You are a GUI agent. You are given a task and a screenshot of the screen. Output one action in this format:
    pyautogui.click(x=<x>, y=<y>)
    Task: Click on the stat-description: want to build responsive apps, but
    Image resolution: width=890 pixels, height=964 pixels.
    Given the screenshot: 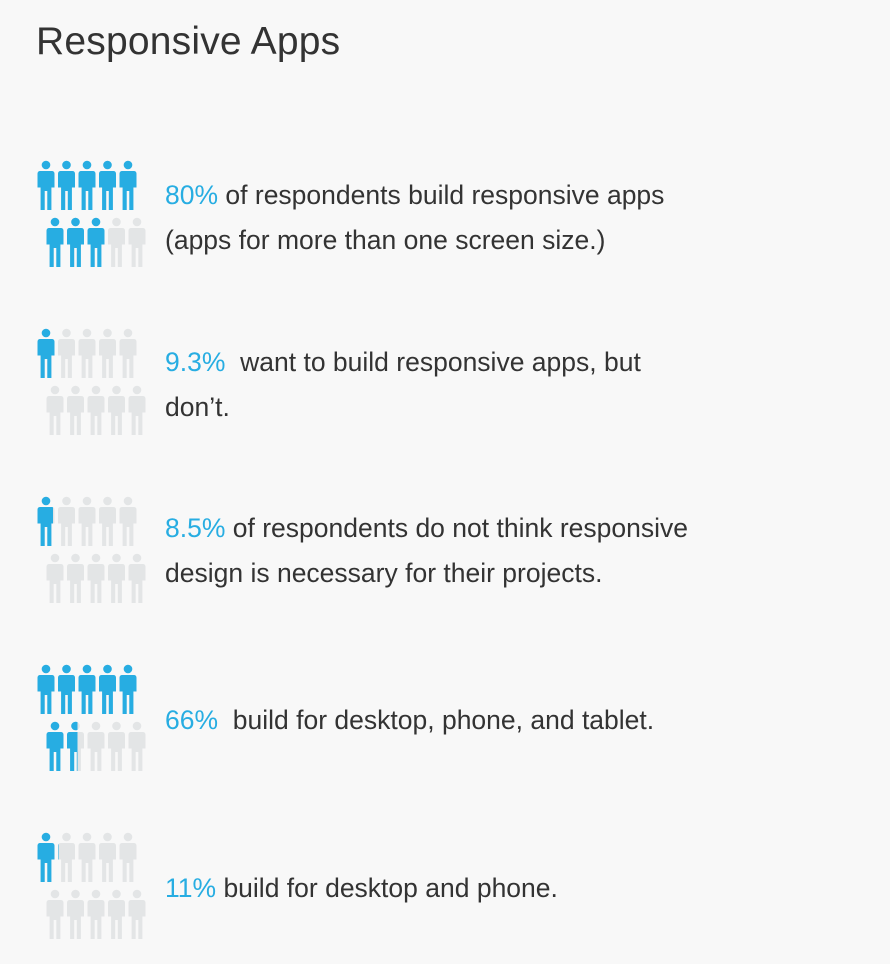 What is the action you would take?
    pyautogui.click(x=433, y=362)
    